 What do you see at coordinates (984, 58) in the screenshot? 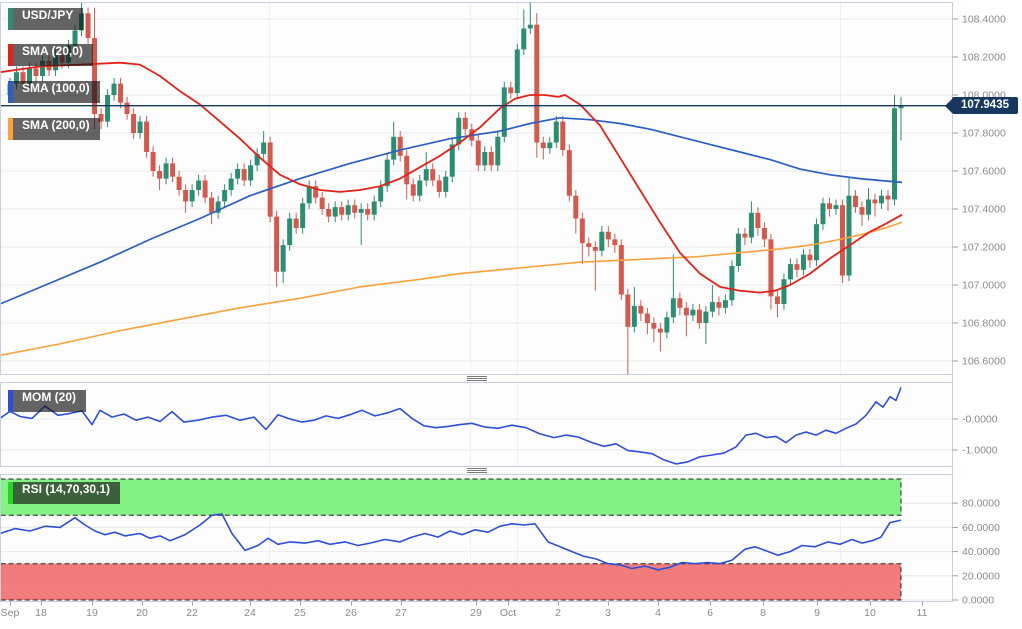
I see `y-axis-label: 108.2000` at bounding box center [984, 58].